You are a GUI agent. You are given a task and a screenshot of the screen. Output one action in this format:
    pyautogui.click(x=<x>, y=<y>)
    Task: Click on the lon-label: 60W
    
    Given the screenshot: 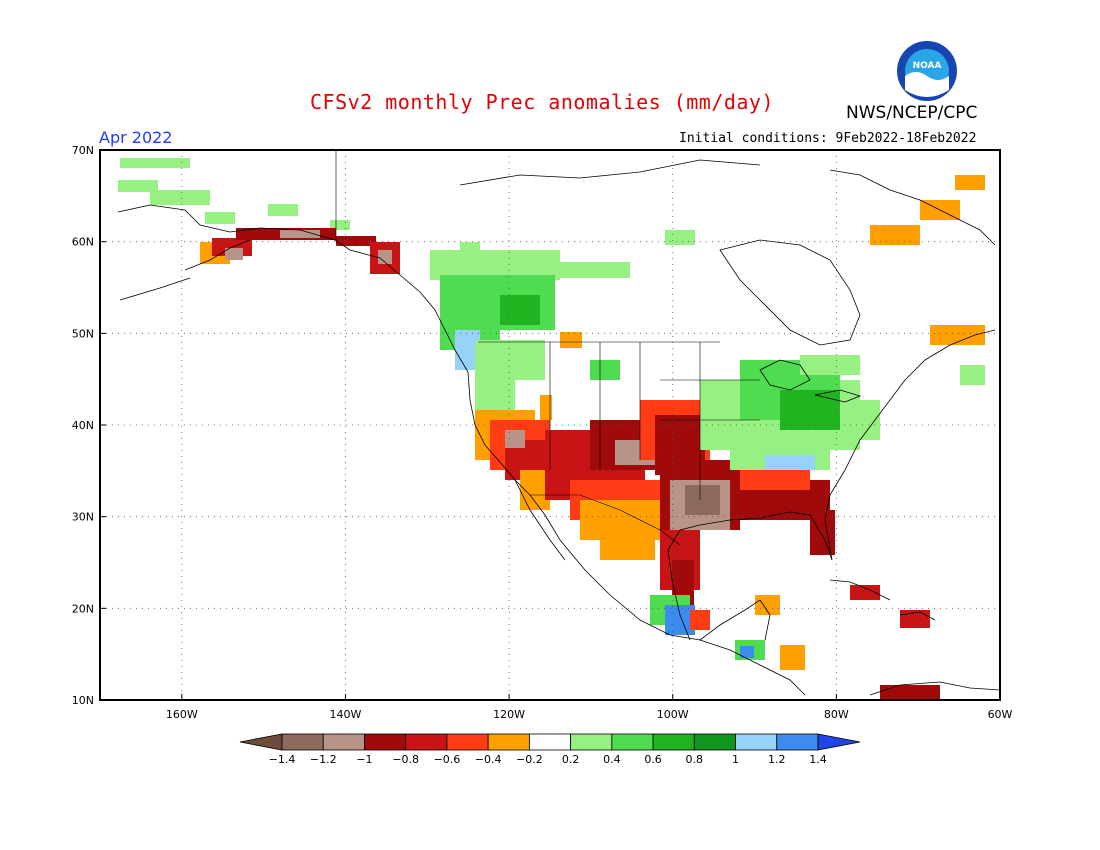 What is the action you would take?
    pyautogui.click(x=1000, y=714)
    